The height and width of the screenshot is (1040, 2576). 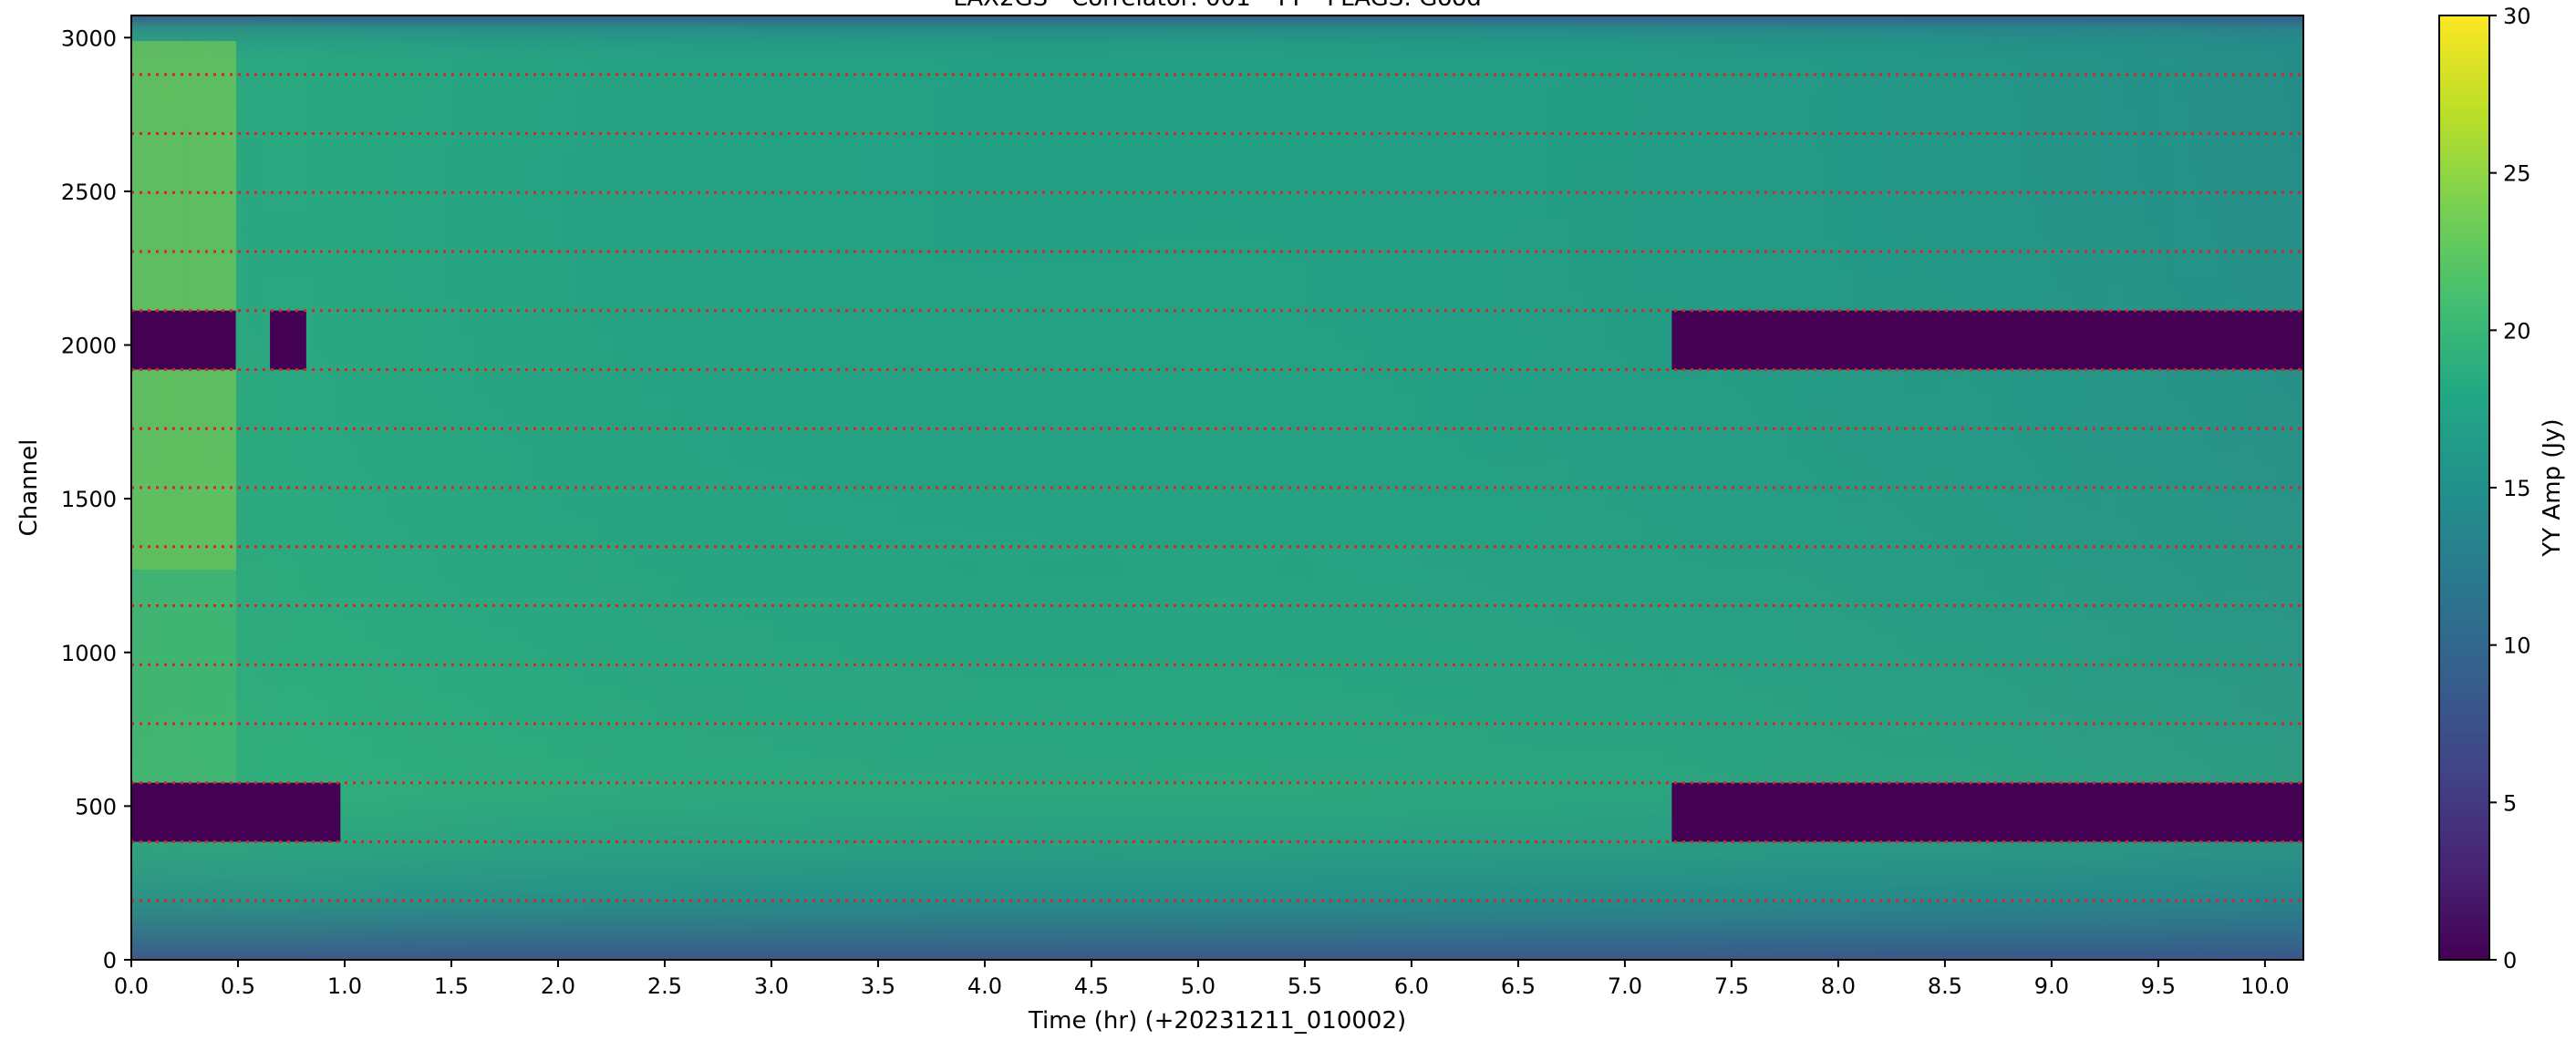 What do you see at coordinates (2510, 803) in the screenshot?
I see `colorbar-tick-label: 5` at bounding box center [2510, 803].